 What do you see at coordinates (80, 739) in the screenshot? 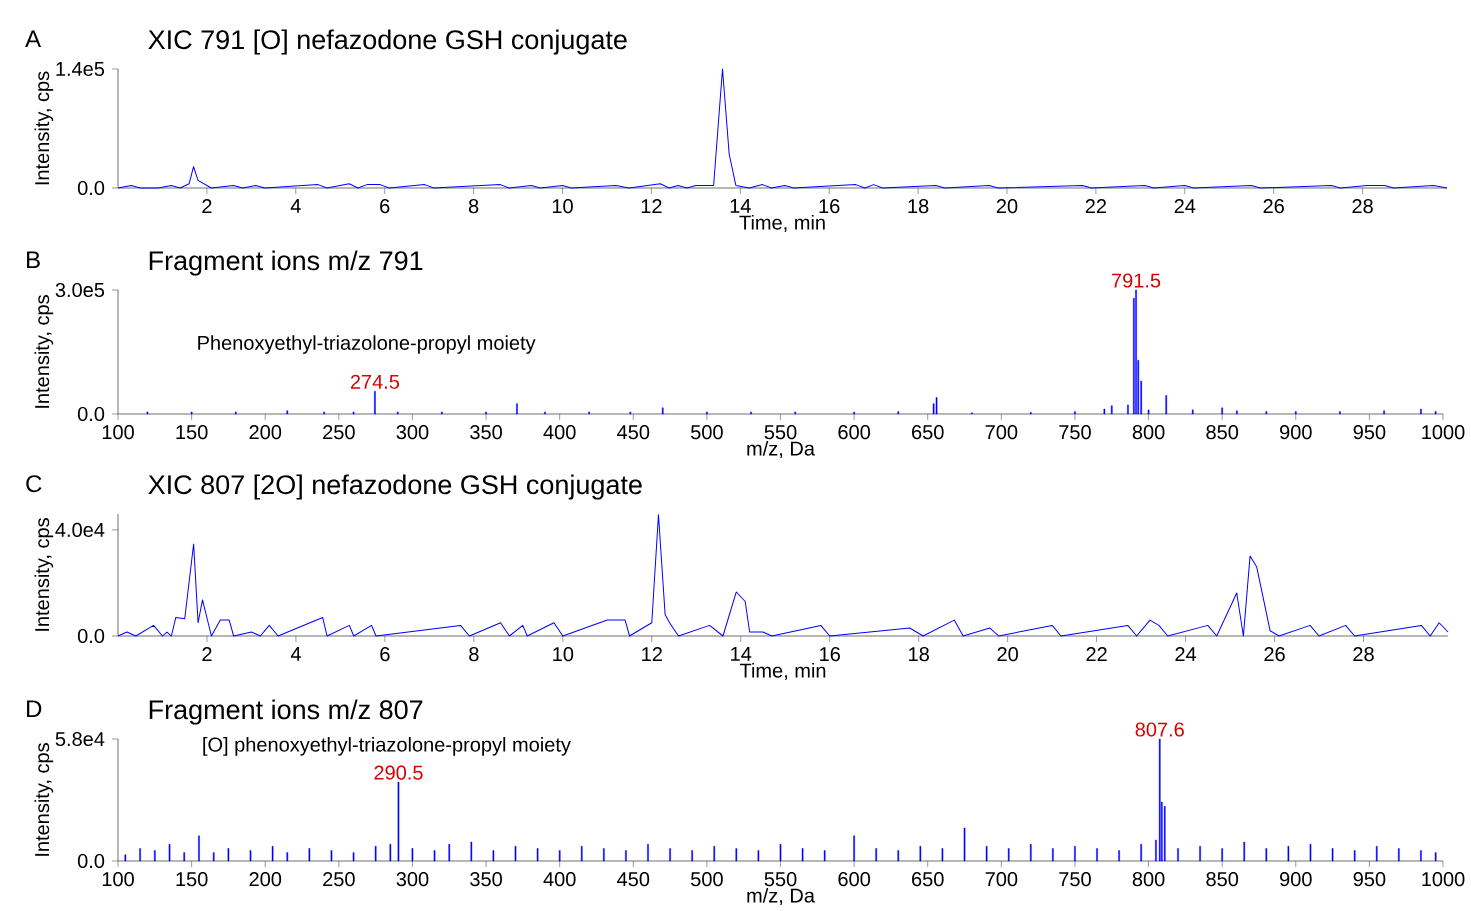
I see `y-tick-label: 5.8e4` at bounding box center [80, 739].